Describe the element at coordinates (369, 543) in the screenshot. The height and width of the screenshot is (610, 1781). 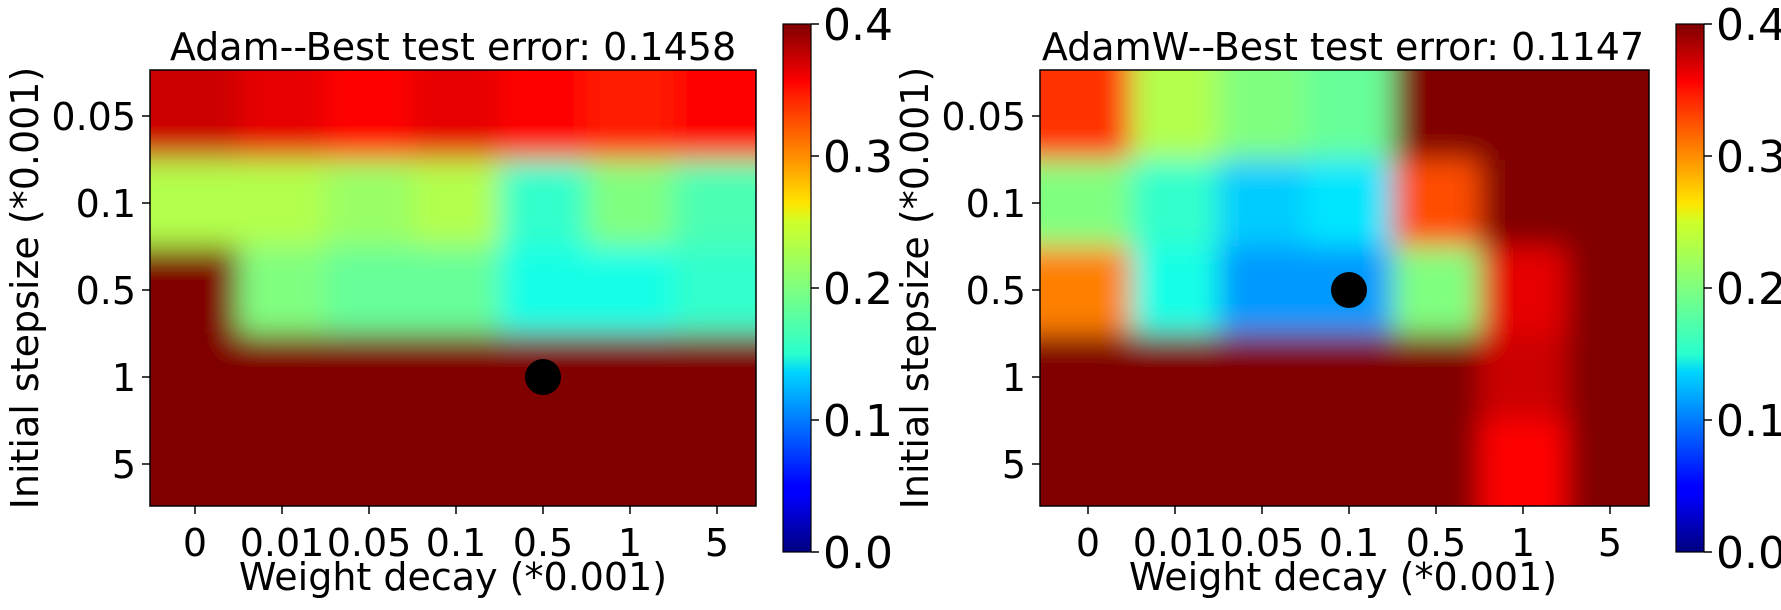
I see `x-tick-label: 0.05` at that location.